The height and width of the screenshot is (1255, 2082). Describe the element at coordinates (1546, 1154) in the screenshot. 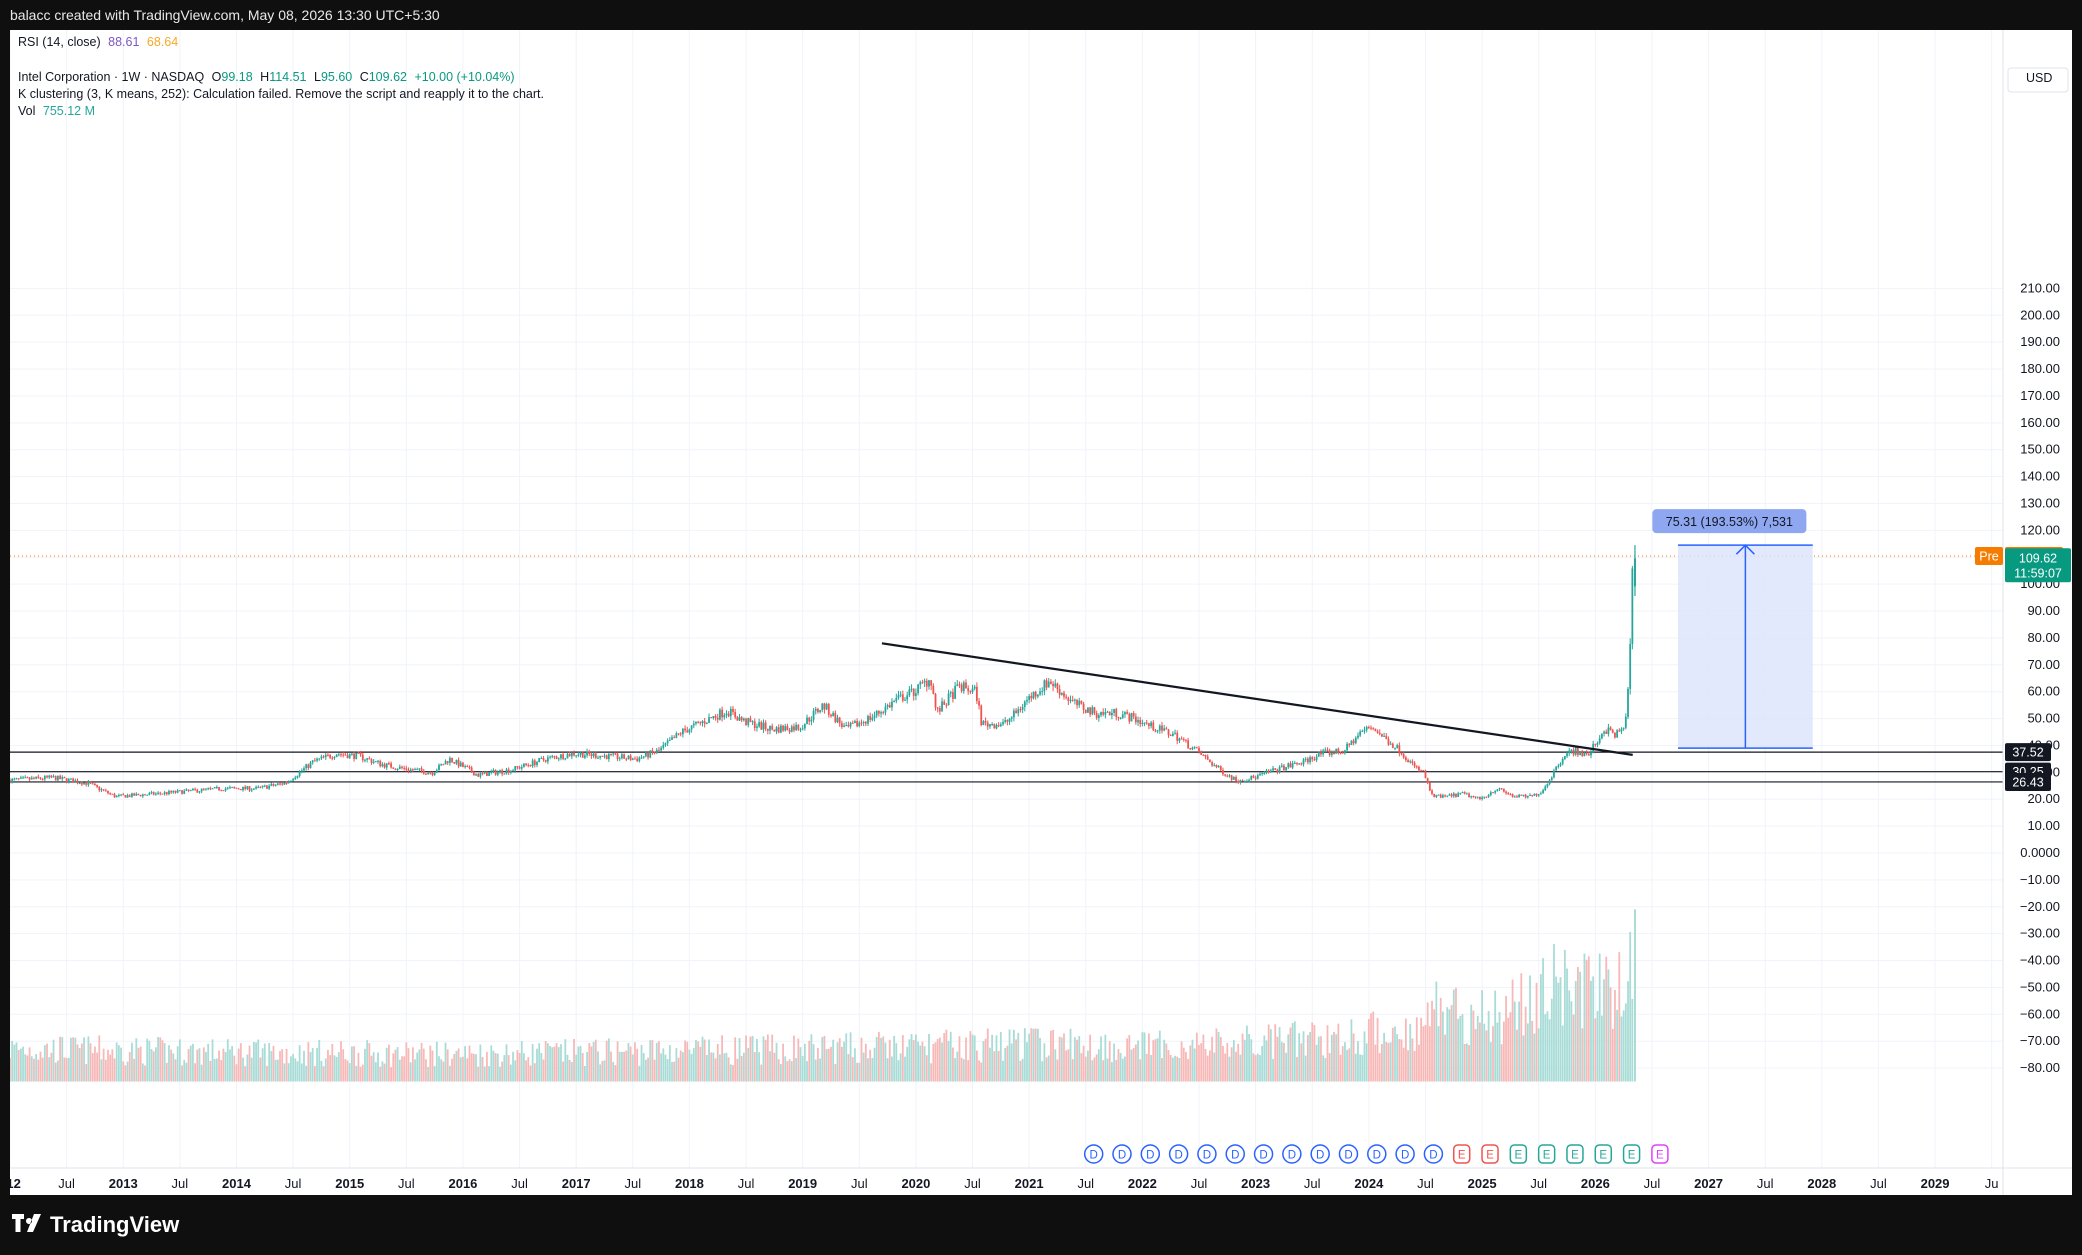

I see `earnings-marker` at that location.